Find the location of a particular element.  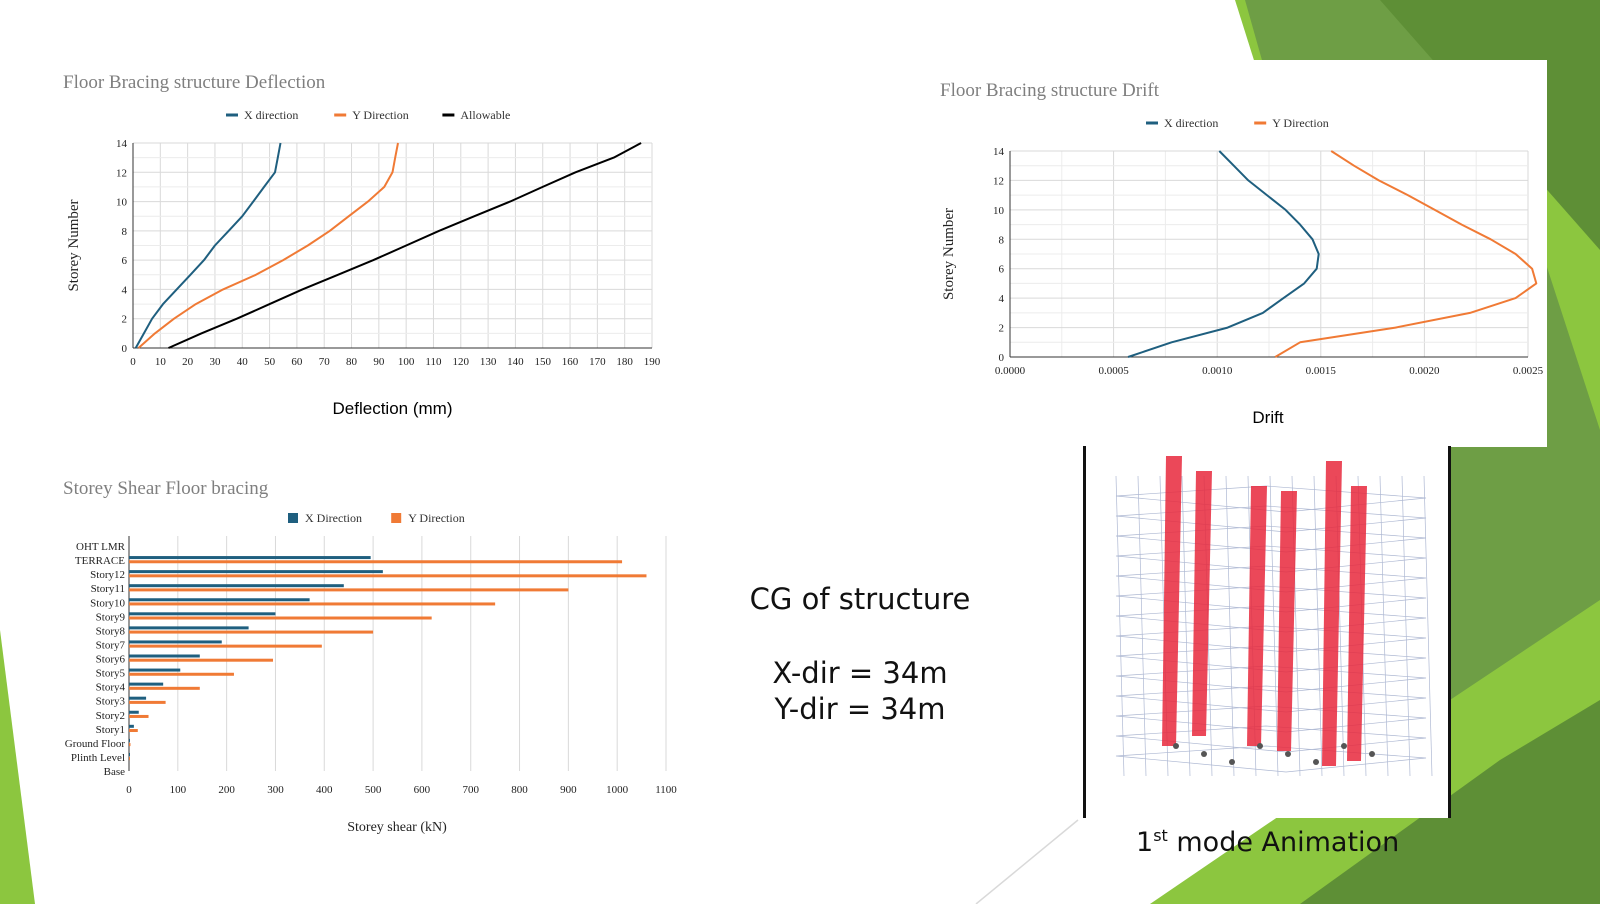

x-tick-label: 90 is located at coordinates (379, 362).